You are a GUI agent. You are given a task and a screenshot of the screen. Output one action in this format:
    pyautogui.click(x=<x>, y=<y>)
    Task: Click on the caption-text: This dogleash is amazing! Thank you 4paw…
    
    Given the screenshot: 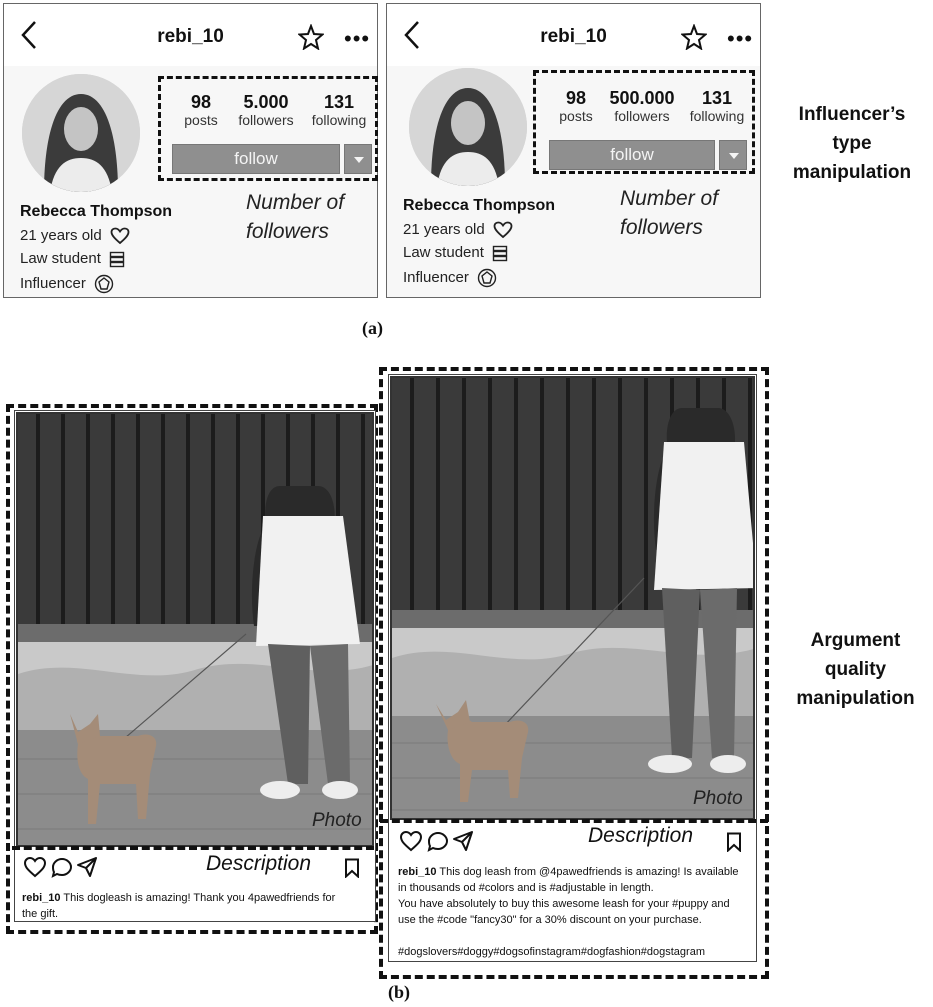 What is the action you would take?
    pyautogui.click(x=198, y=898)
    